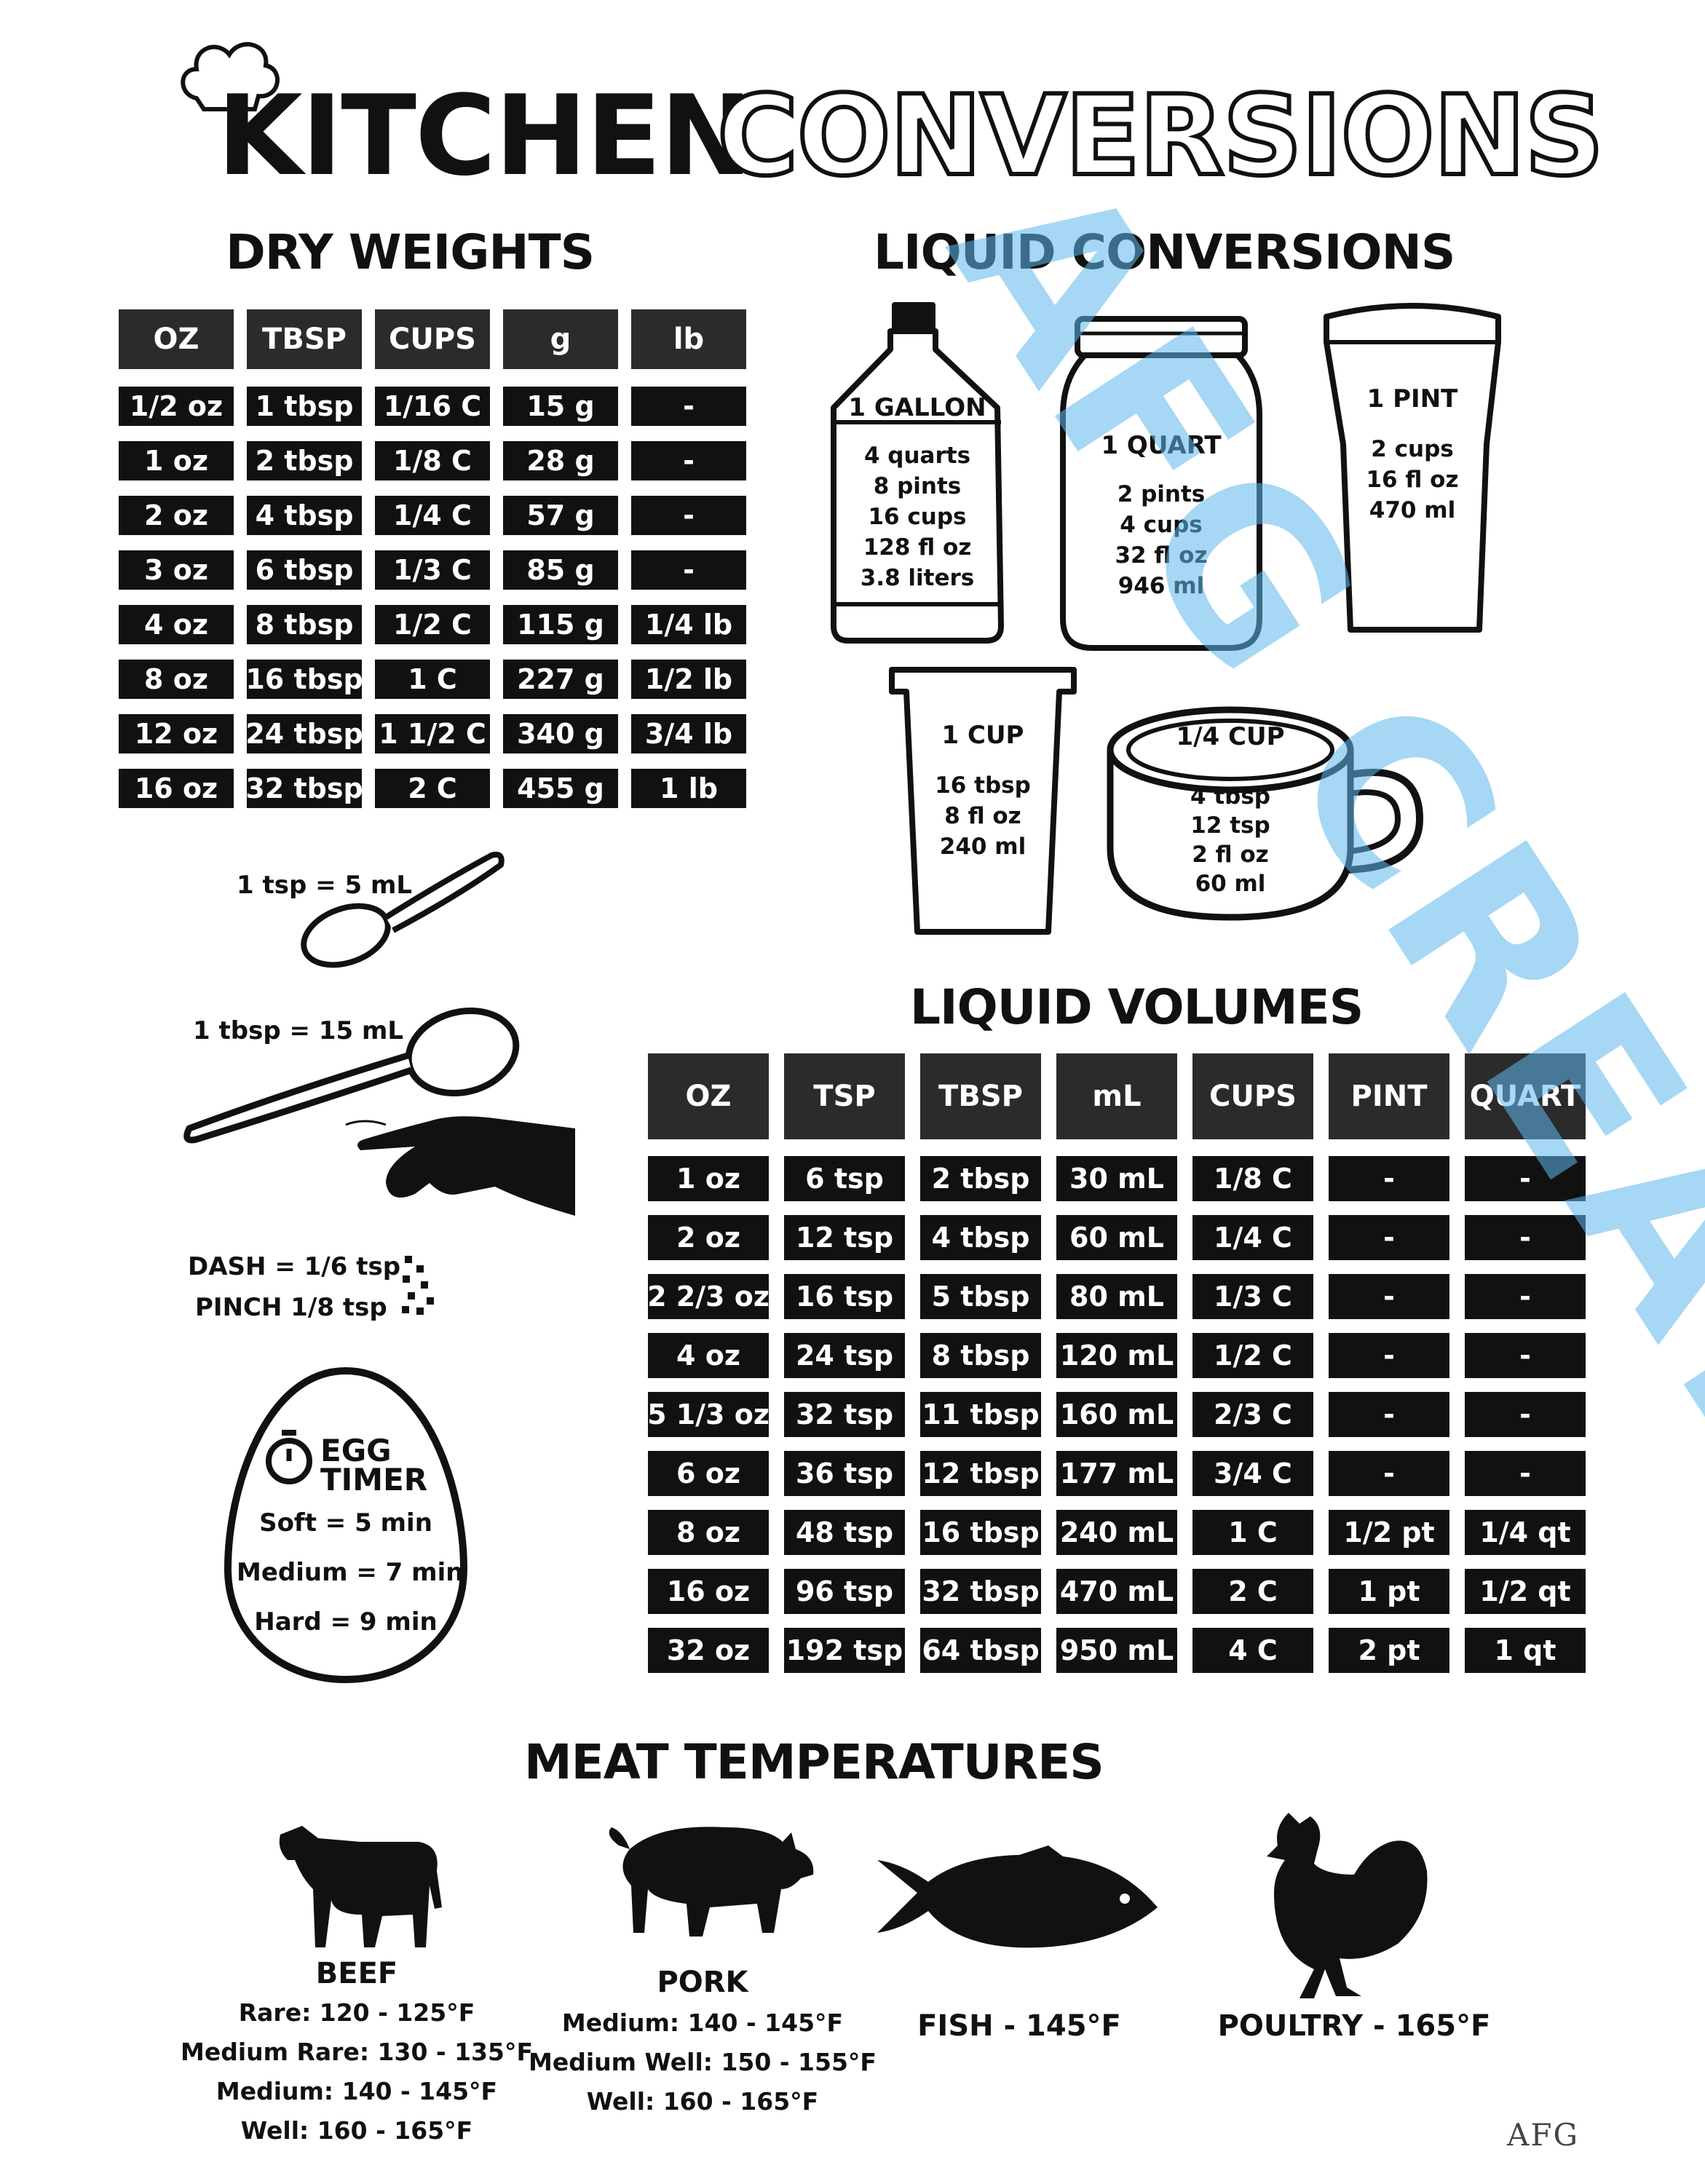 This screenshot has height=2184, width=1705. Describe the element at coordinates (374, 1479) in the screenshot. I see `egg-timer-title-2: TIMER` at that location.